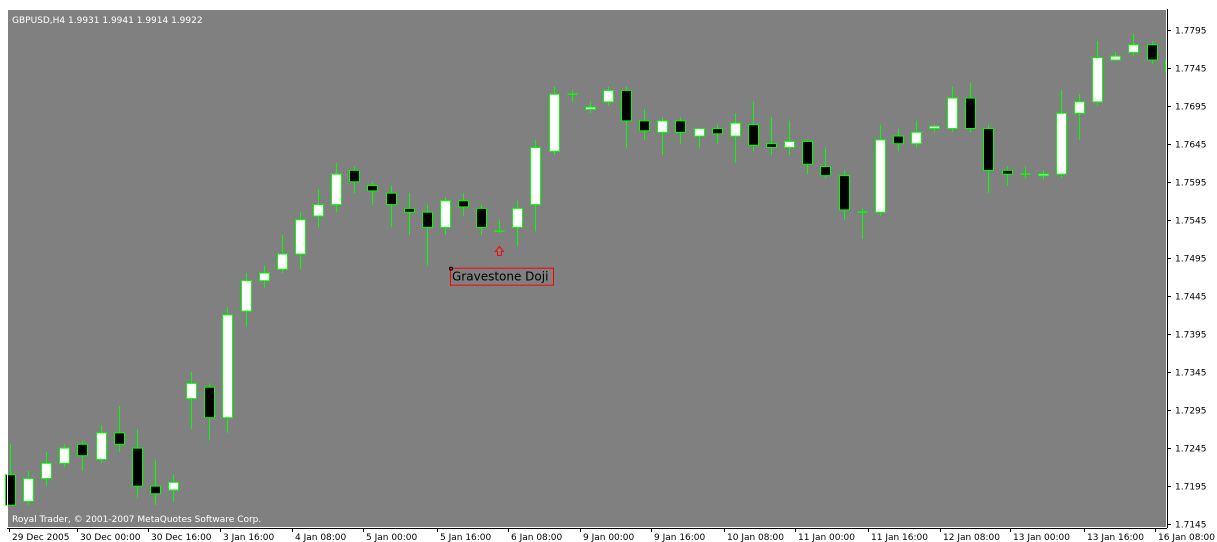  Describe the element at coordinates (1191, 450) in the screenshot. I see `price-tick-label: 1.7245` at that location.